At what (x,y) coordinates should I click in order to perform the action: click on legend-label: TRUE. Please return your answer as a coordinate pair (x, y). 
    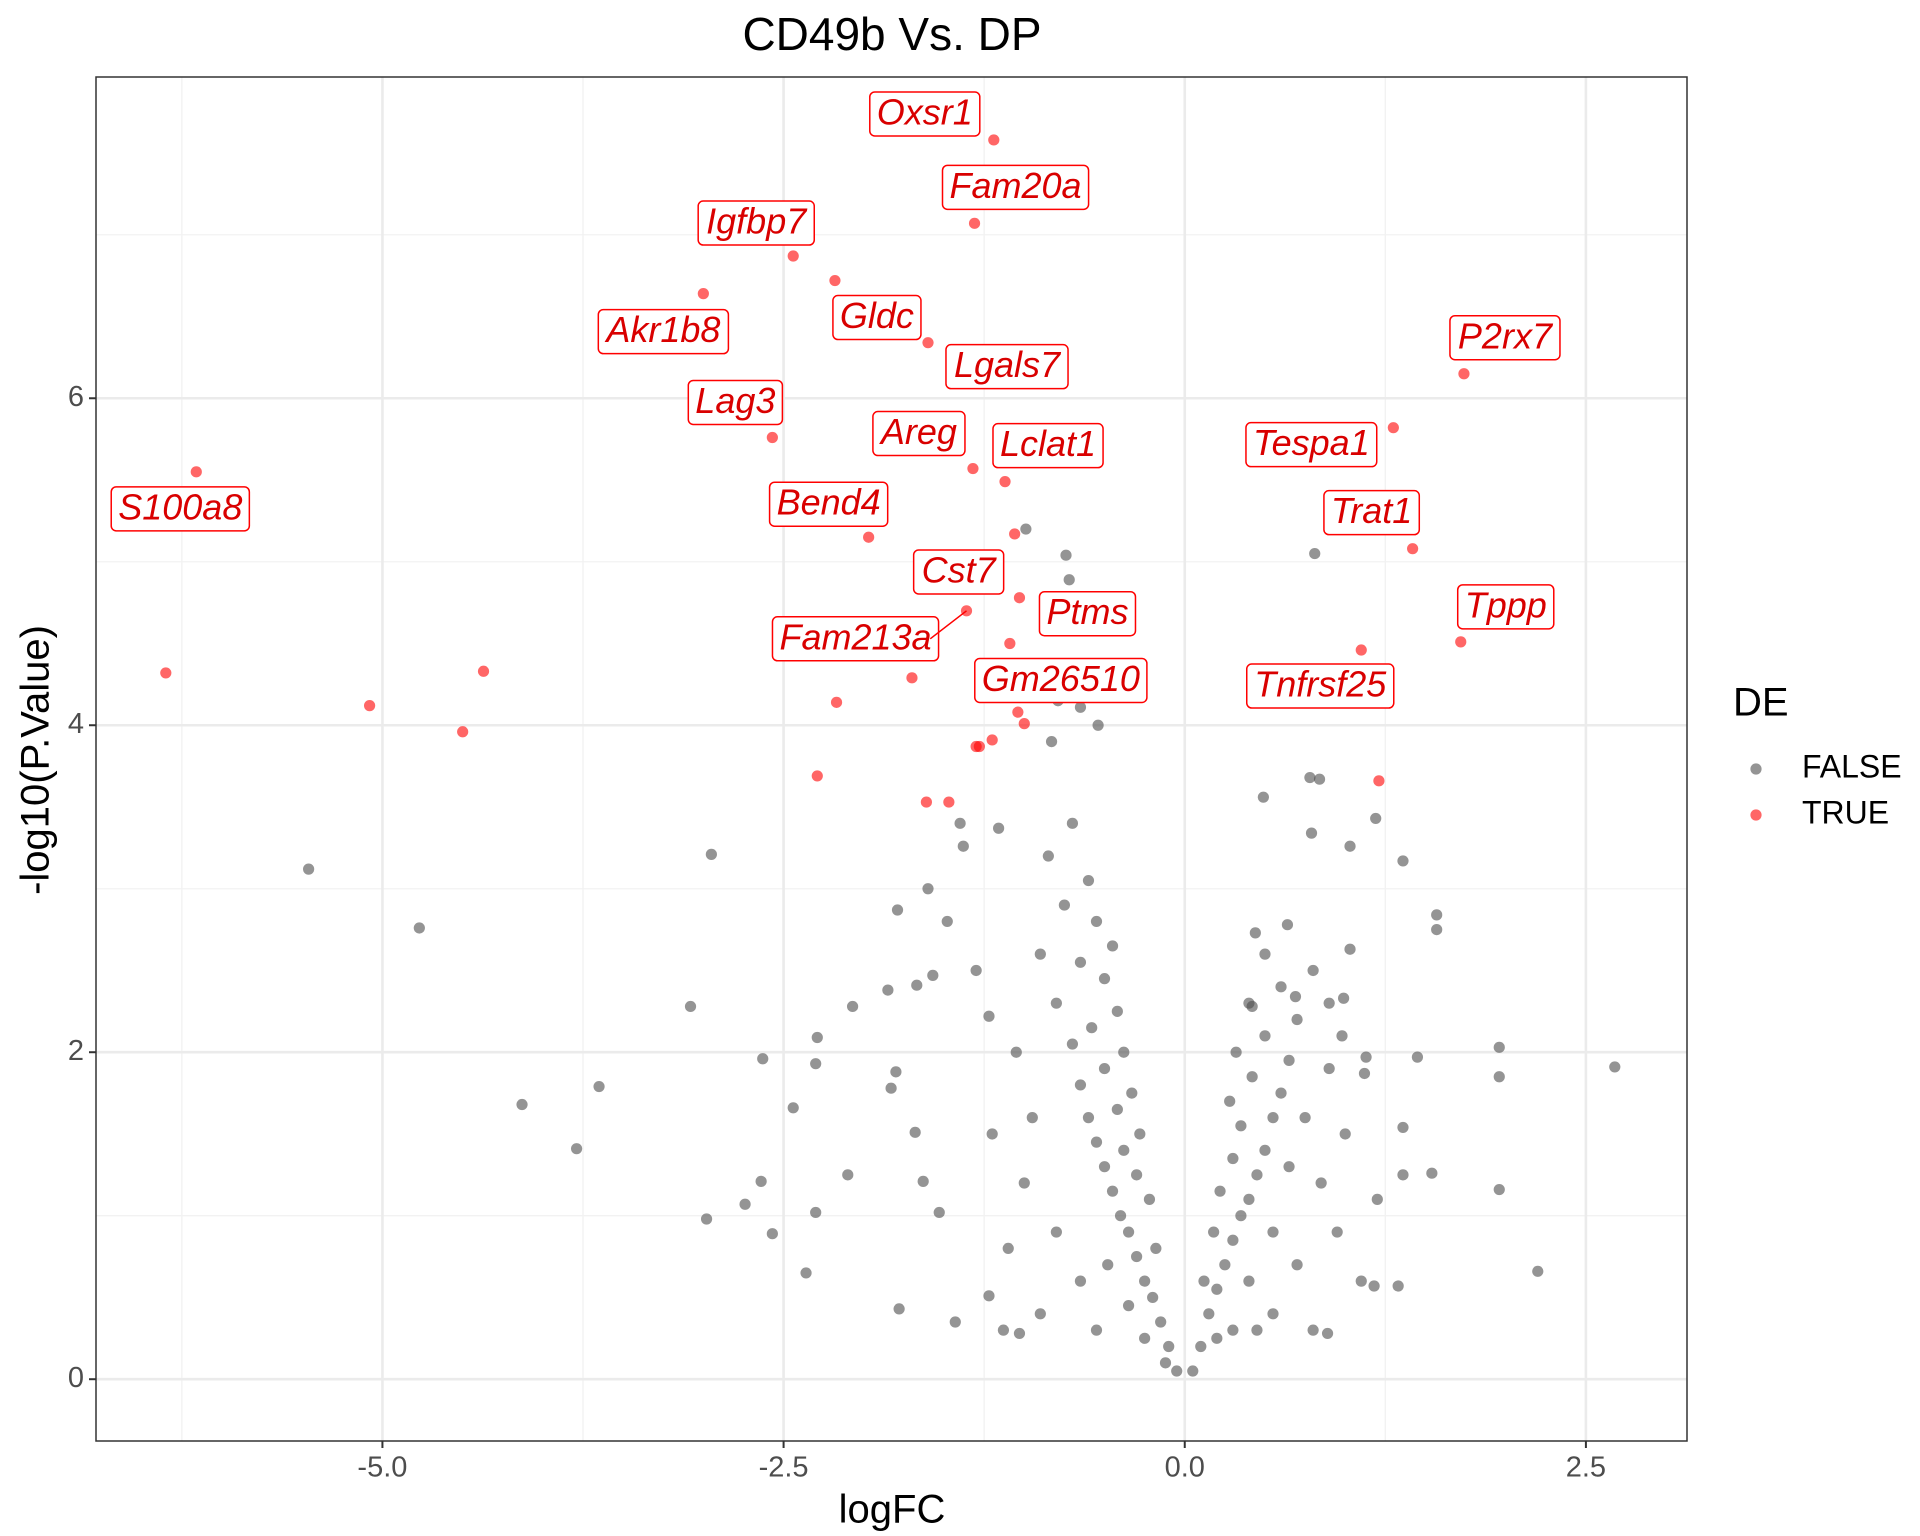
    Looking at the image, I should click on (1845, 812).